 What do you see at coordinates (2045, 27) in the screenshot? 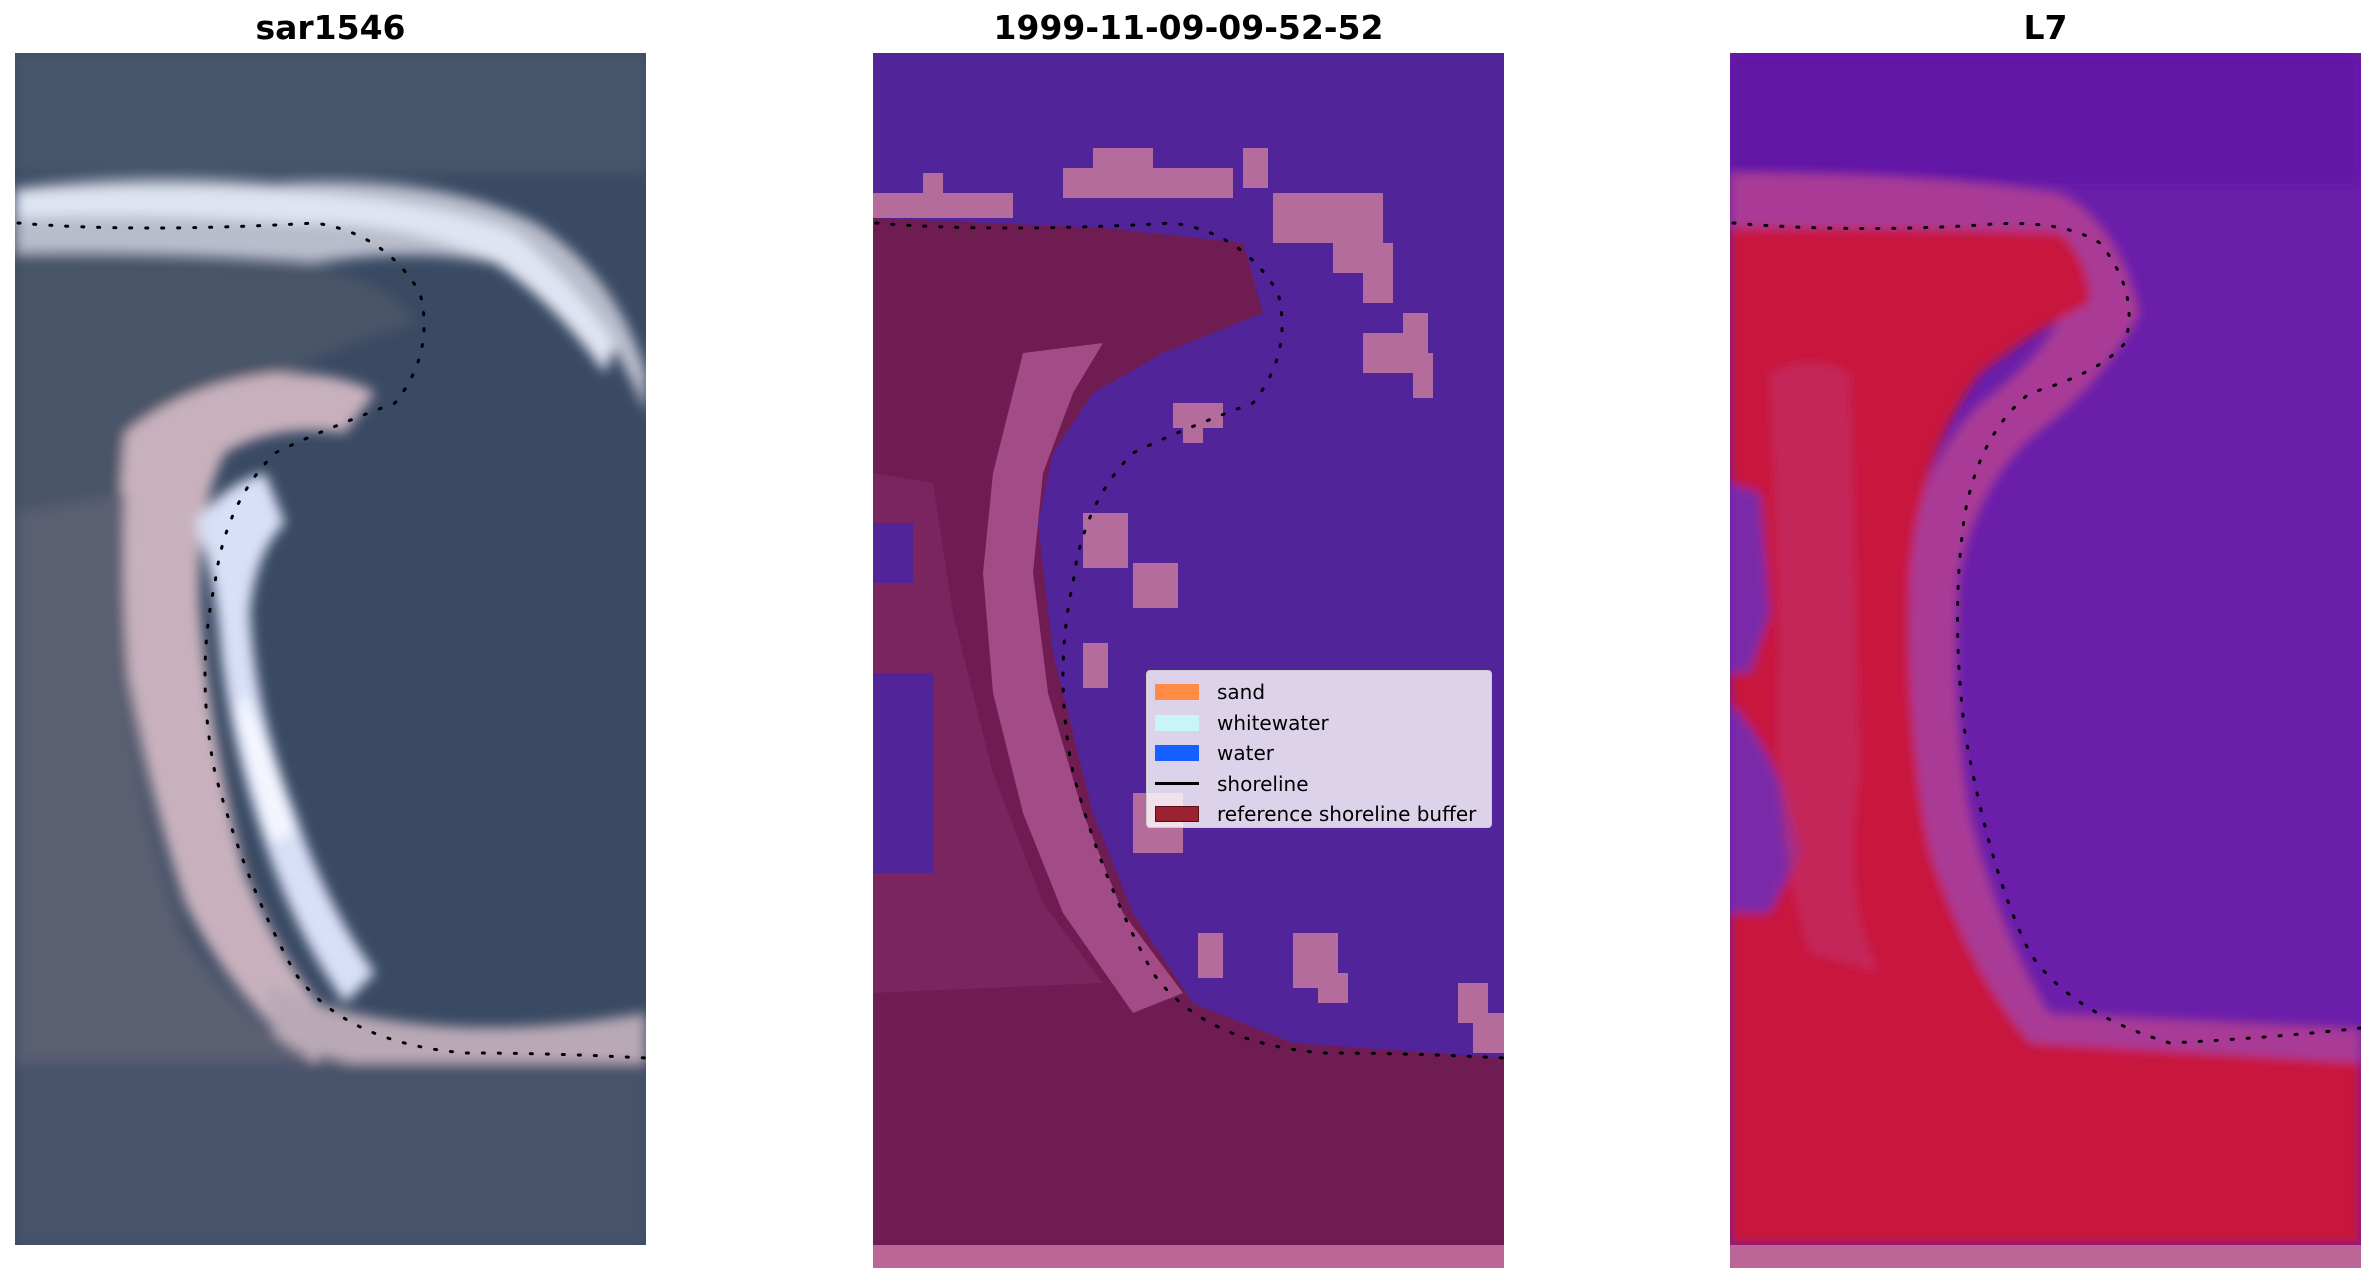
I see `mndwi-image-title: L7` at bounding box center [2045, 27].